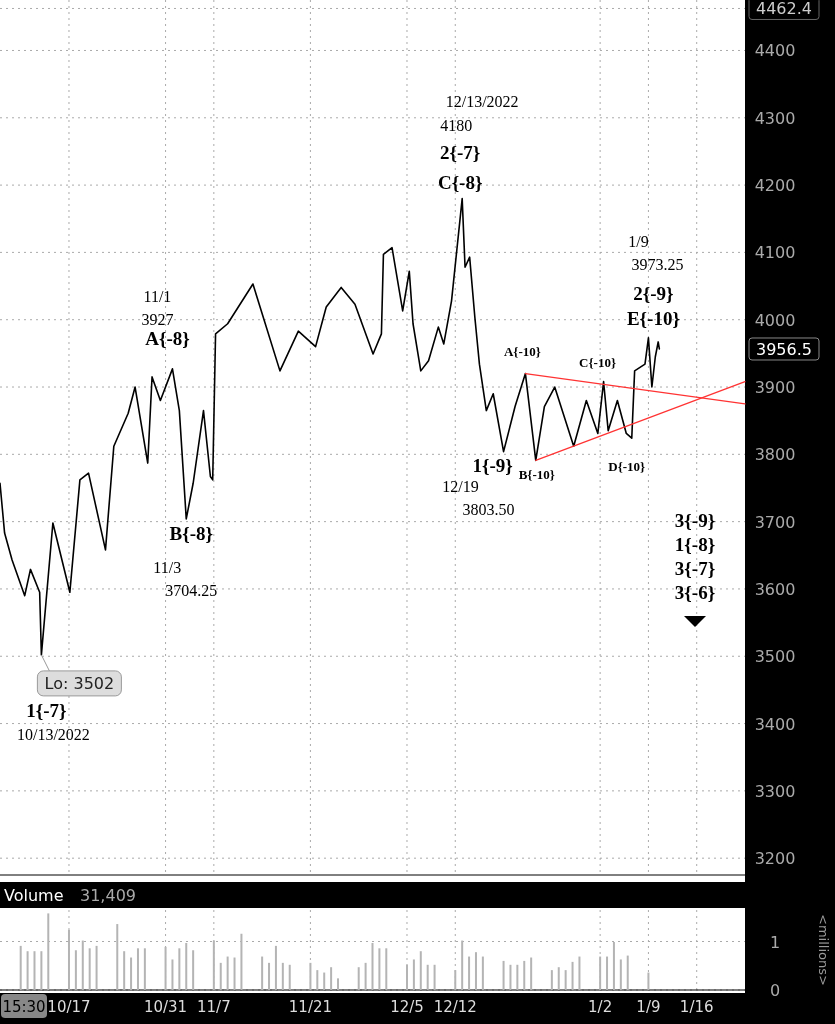 The width and height of the screenshot is (835, 1024). What do you see at coordinates (460, 486) in the screenshot?
I see `annotation: 12/19` at bounding box center [460, 486].